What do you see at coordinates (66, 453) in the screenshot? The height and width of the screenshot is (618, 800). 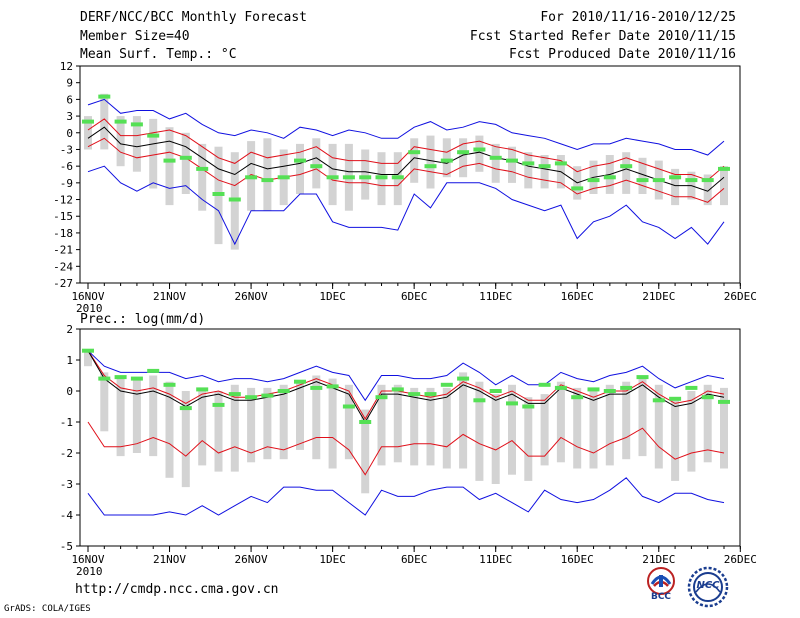 I see `y-tick-label: -2` at bounding box center [66, 453].